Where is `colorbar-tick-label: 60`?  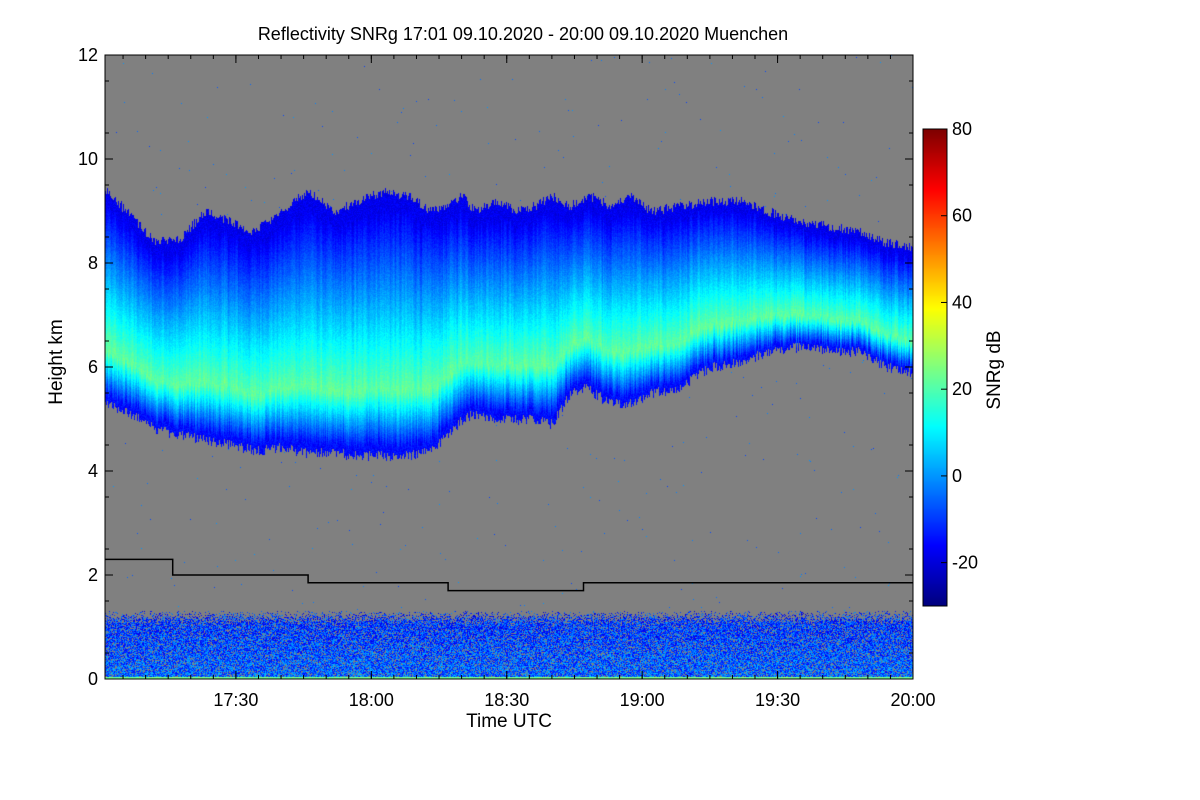
colorbar-tick-label: 60 is located at coordinates (962, 216).